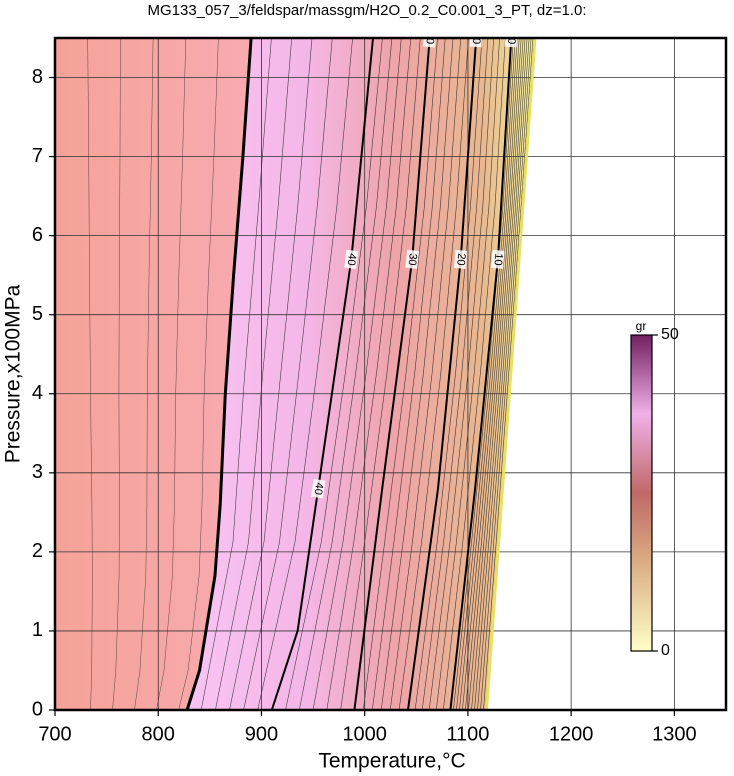  Describe the element at coordinates (641, 493) in the screenshot. I see `colorbar` at that location.